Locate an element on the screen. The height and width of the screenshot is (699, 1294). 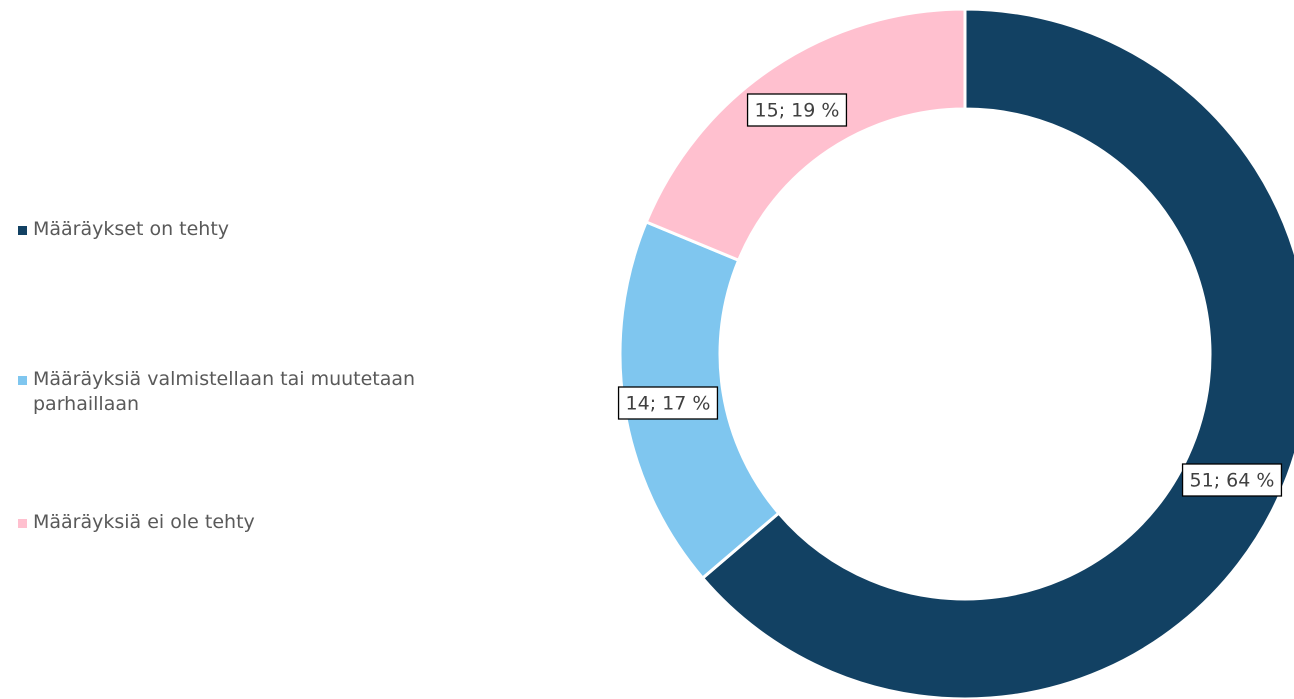
data-label: 15; 19 % is located at coordinates (797, 111).